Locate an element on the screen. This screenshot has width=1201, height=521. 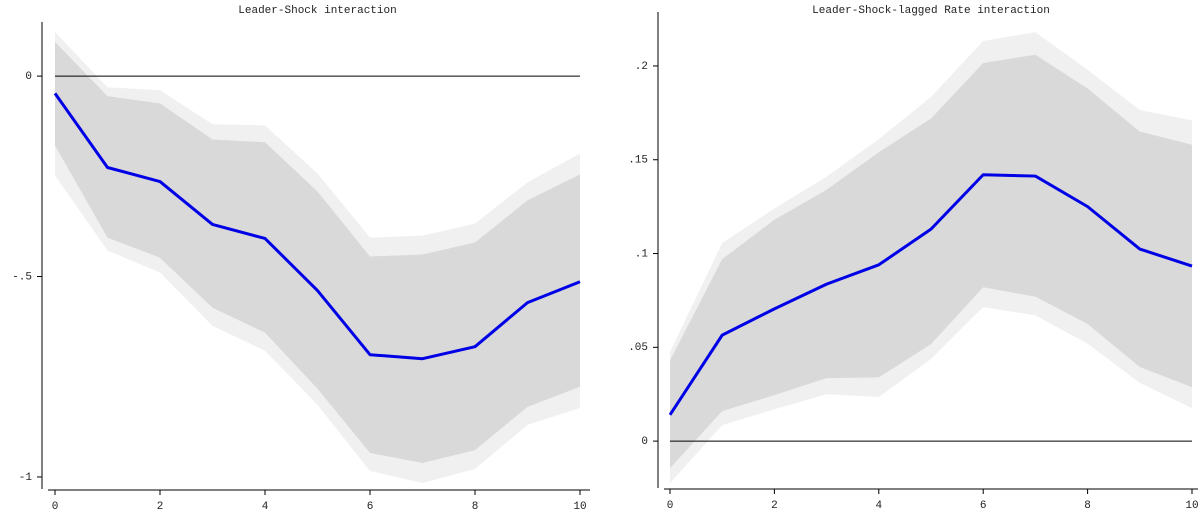
y-tick-label: -1 is located at coordinates (26, 478).